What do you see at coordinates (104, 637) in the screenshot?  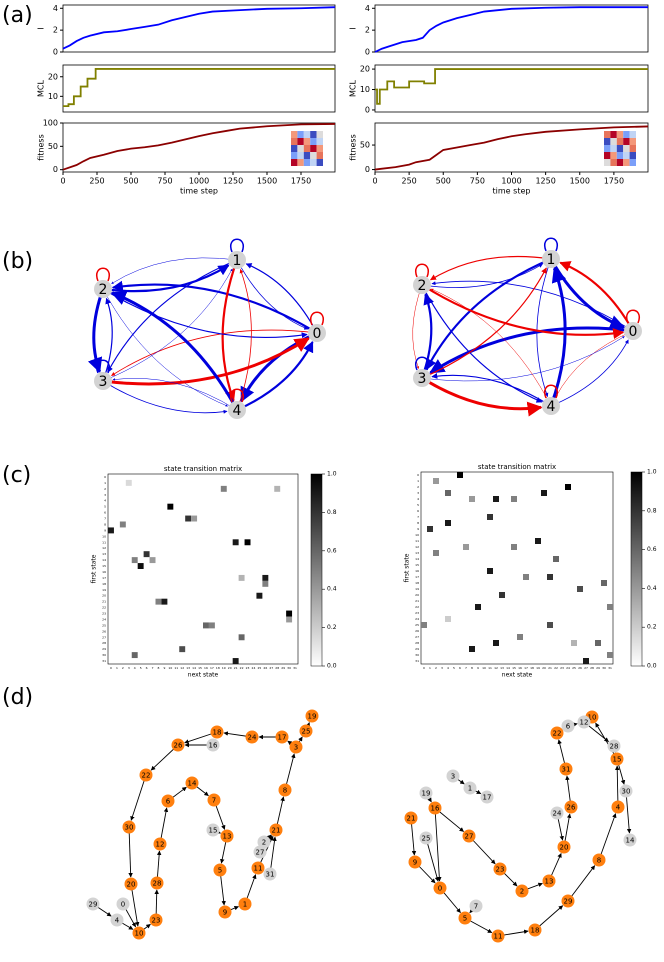 I see `y-tick-label: 27` at bounding box center [104, 637].